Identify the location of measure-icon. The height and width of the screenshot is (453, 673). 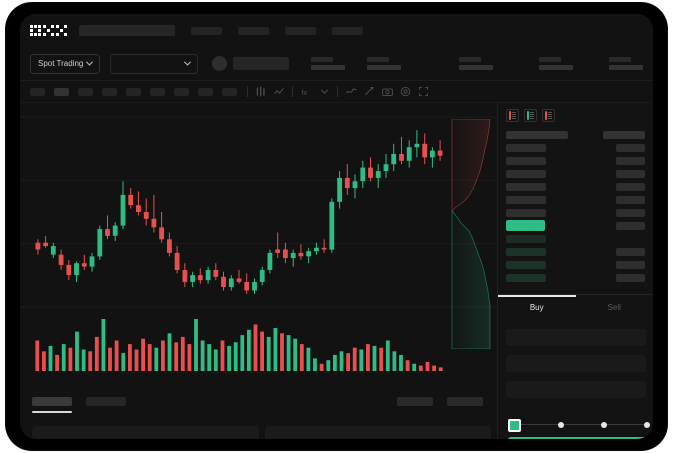
(369, 91).